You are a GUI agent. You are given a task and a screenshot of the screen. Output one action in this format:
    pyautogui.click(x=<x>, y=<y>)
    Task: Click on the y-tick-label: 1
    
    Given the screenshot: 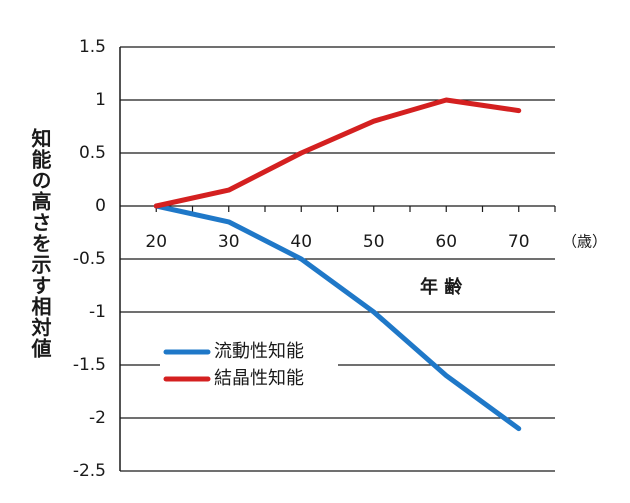 What is the action you would take?
    pyautogui.click(x=100, y=100)
    